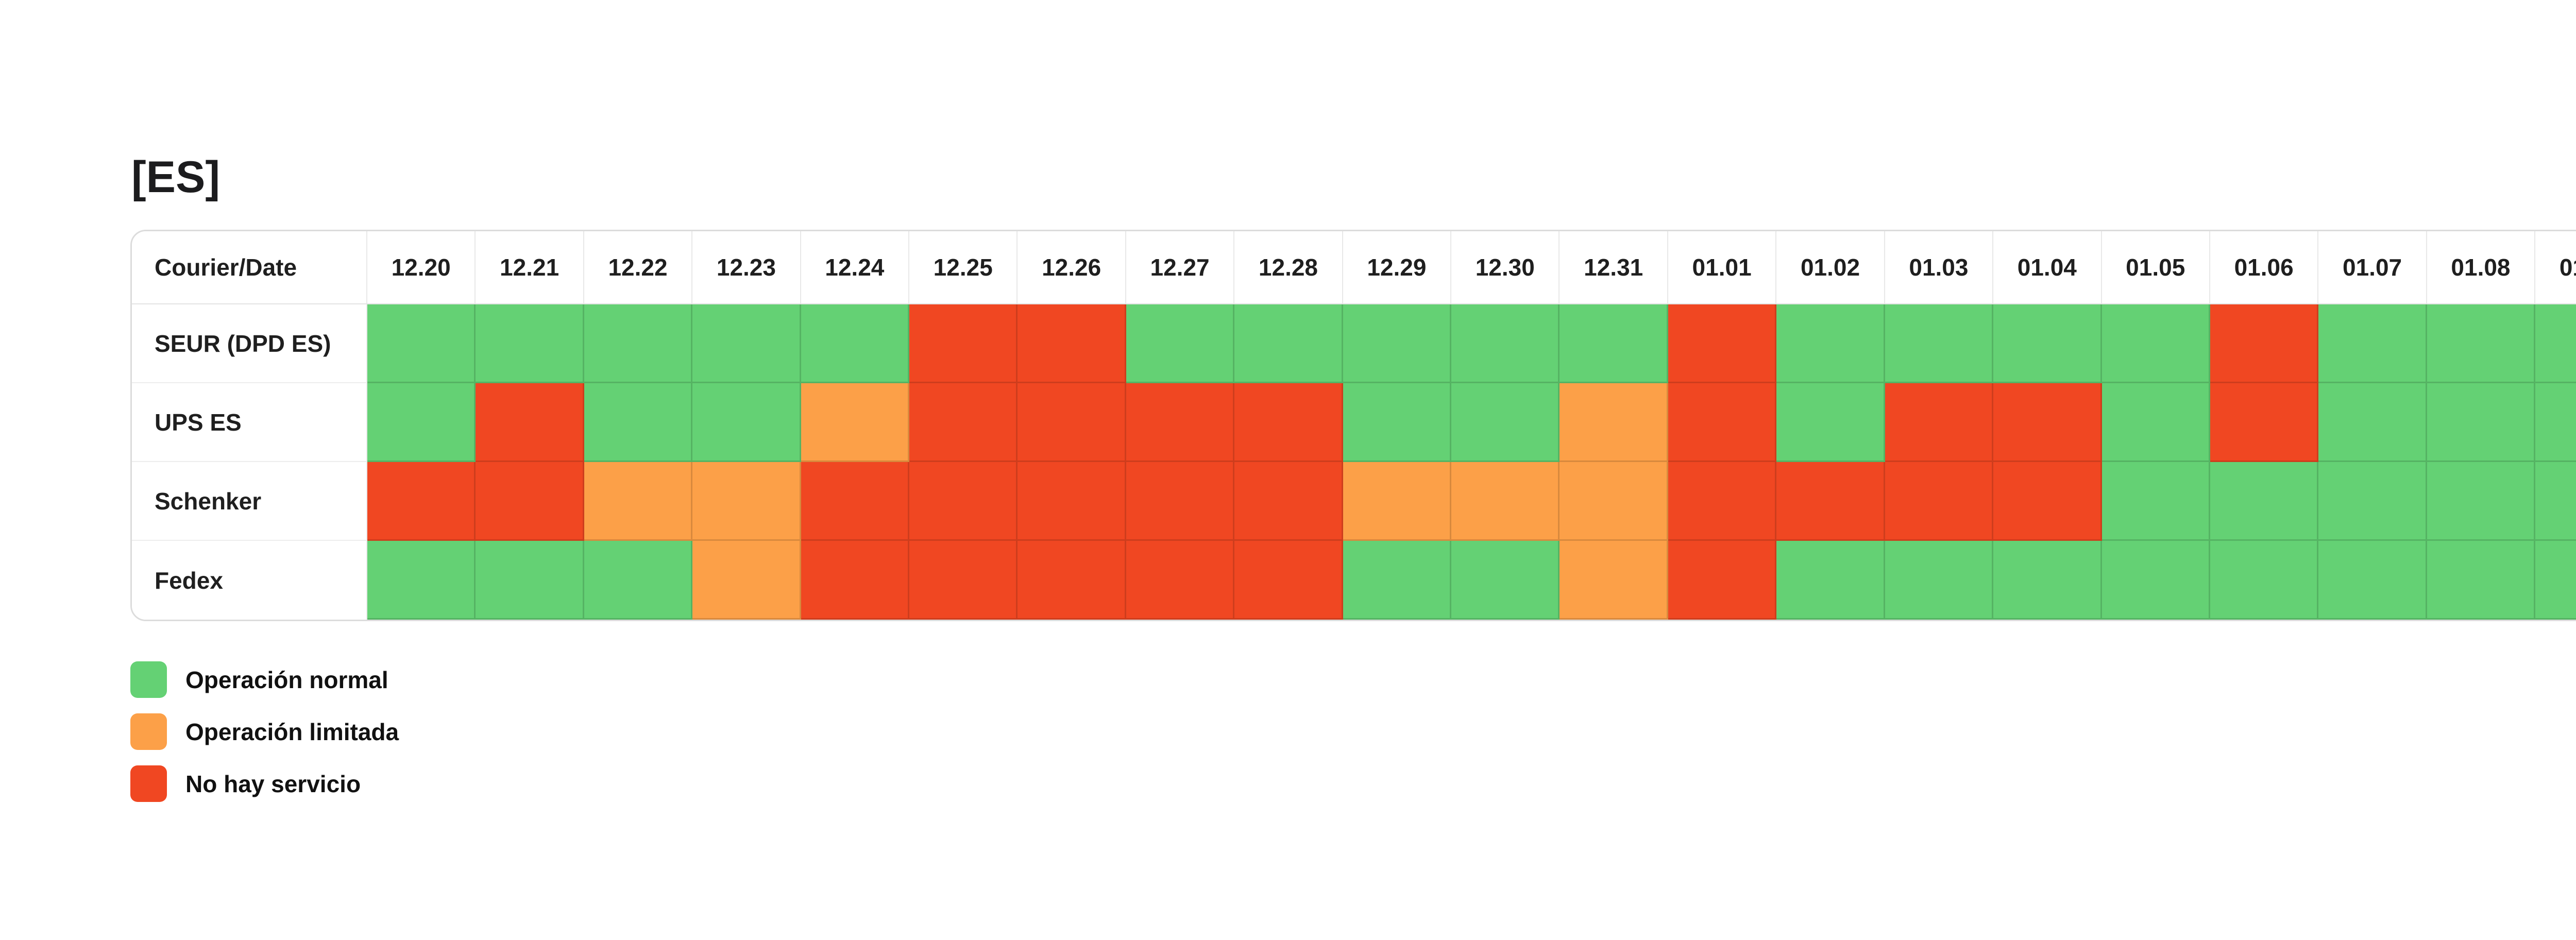 The image size is (2576, 940). Describe the element at coordinates (638, 267) in the screenshot. I see `date-header: 12.22` at that location.